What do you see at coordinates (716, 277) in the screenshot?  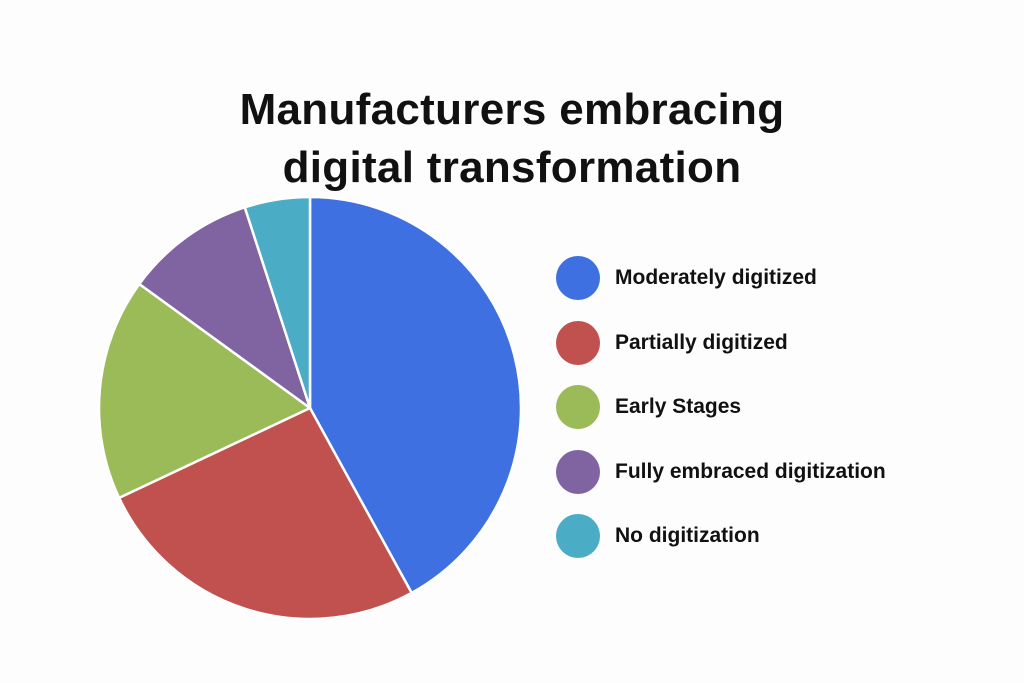 I see `legend-label: Moderately digitized` at bounding box center [716, 277].